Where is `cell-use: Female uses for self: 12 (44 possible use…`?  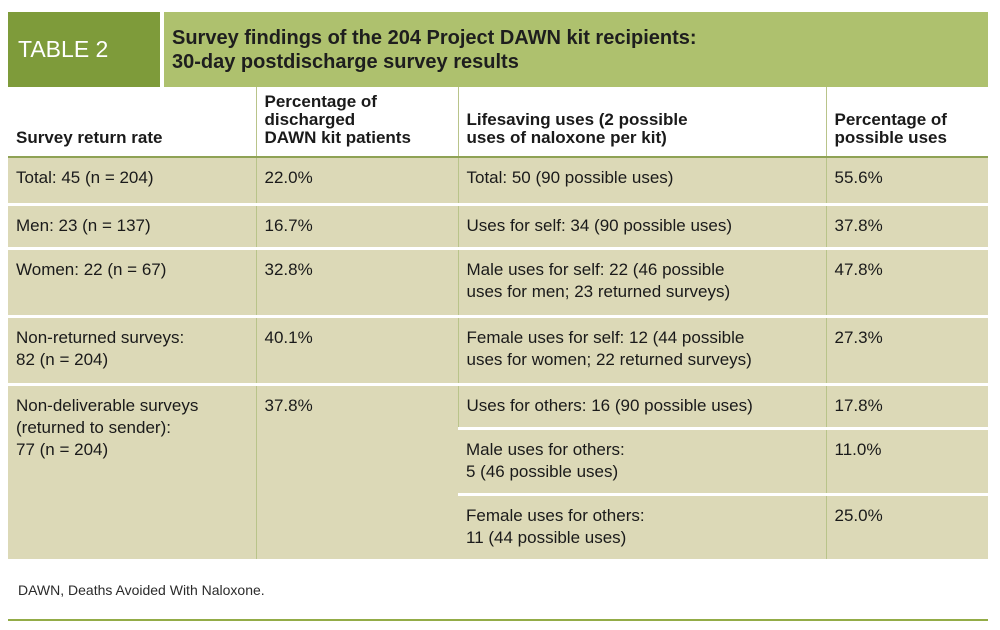 cell-use: Female uses for self: 12 (44 possible use… is located at coordinates (641, 350).